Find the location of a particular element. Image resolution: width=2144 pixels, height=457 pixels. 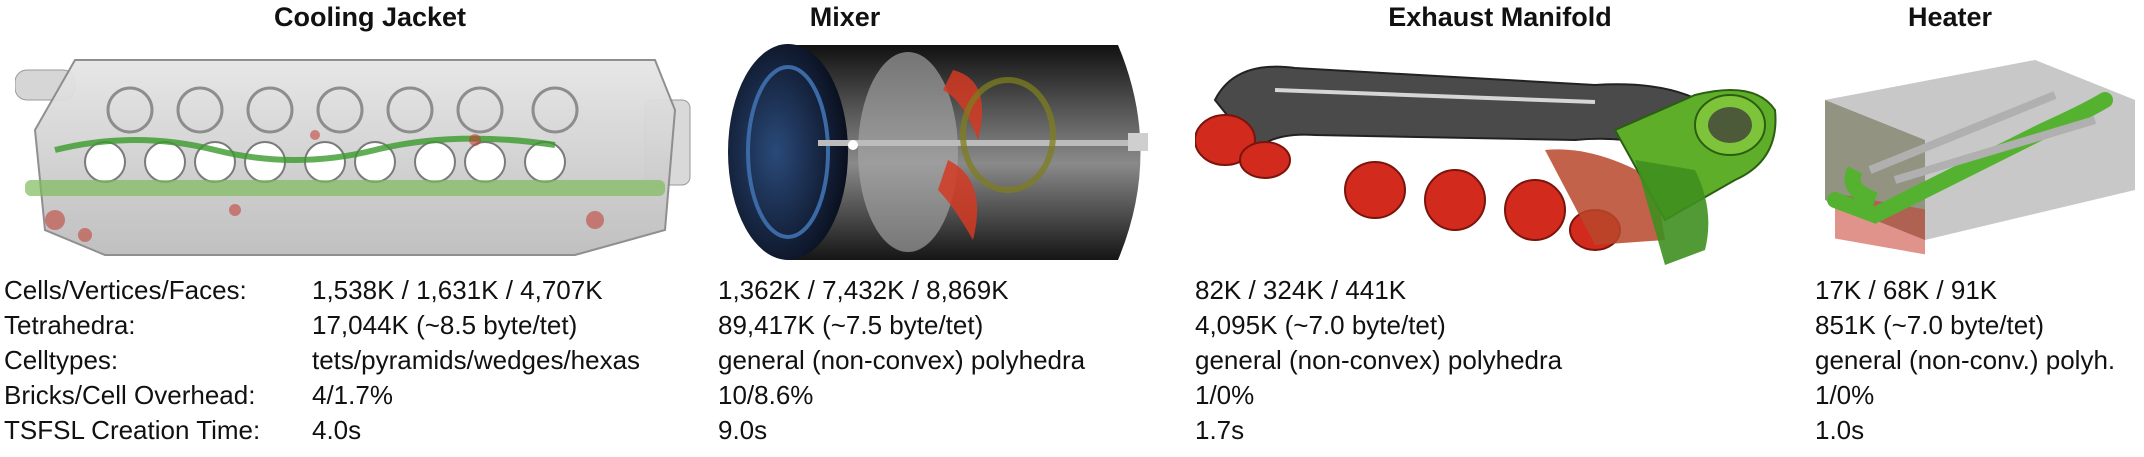

exhaust-manifold-bricks-cell-overhead: 1/0% is located at coordinates (1225, 395).